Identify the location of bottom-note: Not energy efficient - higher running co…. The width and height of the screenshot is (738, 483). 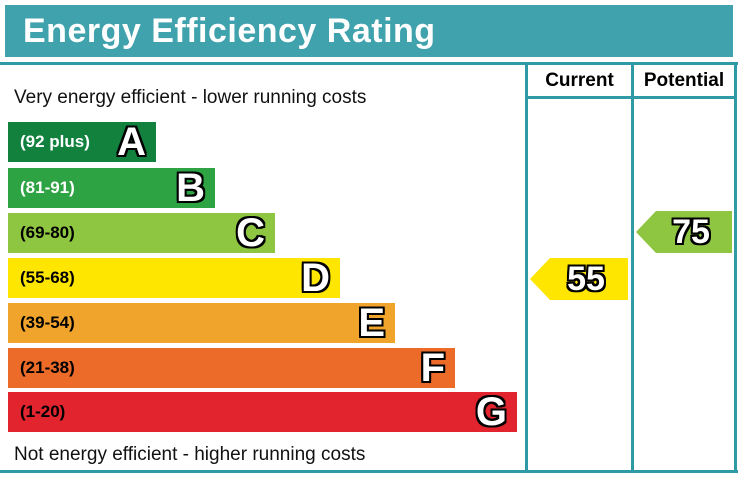
(190, 454).